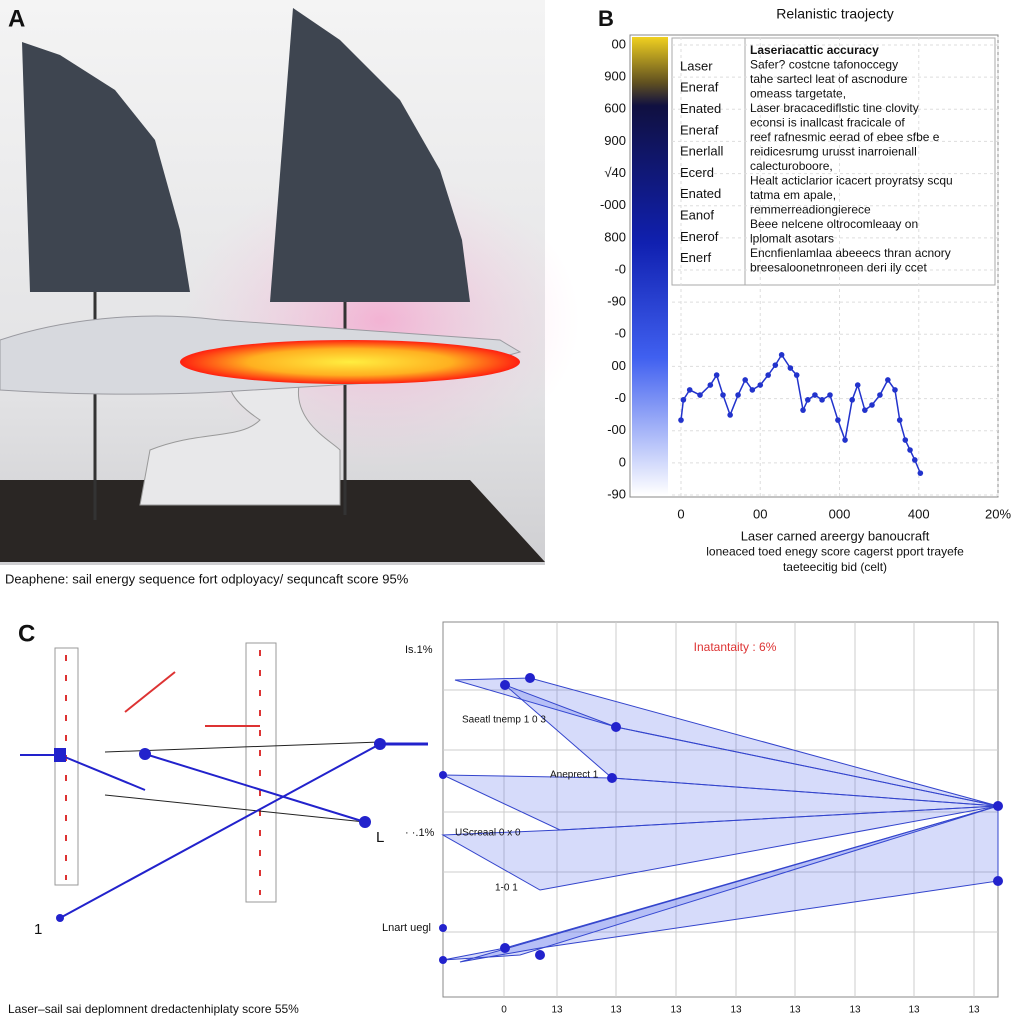  Describe the element at coordinates (845, 137) in the screenshot. I see `annotation-line: reef rafnesmic eerad of ebee sfbe e` at that location.